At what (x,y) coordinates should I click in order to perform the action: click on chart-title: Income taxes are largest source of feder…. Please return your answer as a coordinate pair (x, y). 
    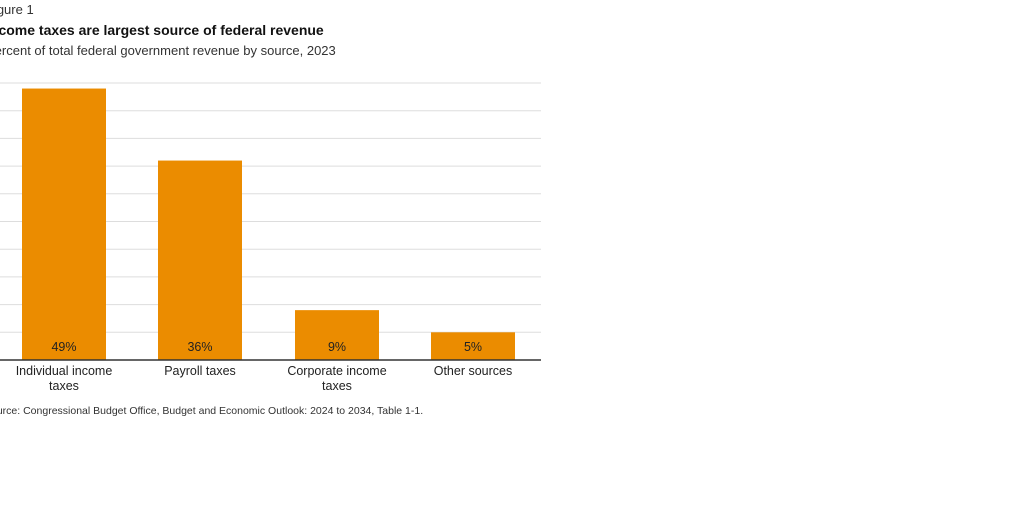
    Looking at the image, I should click on (162, 30).